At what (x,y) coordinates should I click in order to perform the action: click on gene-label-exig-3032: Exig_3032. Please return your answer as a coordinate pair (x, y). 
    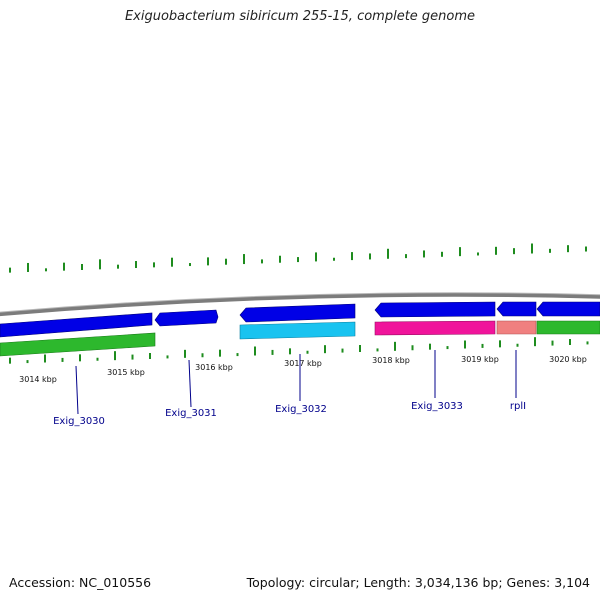
    Looking at the image, I should click on (301, 409).